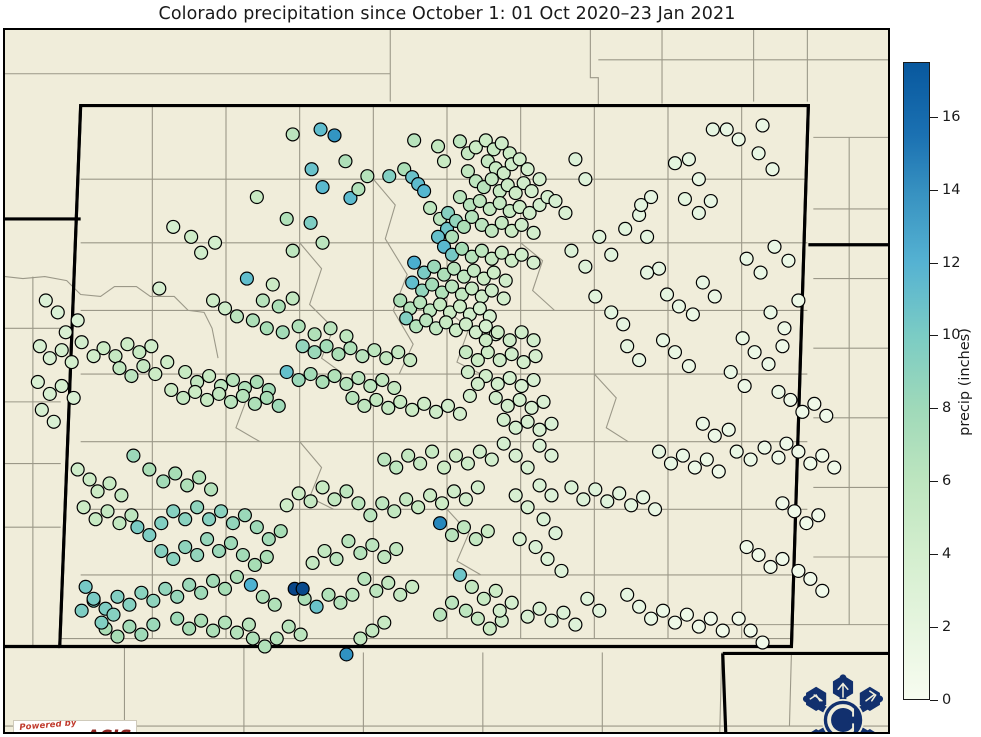 The image size is (981, 737). What do you see at coordinates (78, 733) in the screenshot?
I see `acis-swoosh-icon` at bounding box center [78, 733].